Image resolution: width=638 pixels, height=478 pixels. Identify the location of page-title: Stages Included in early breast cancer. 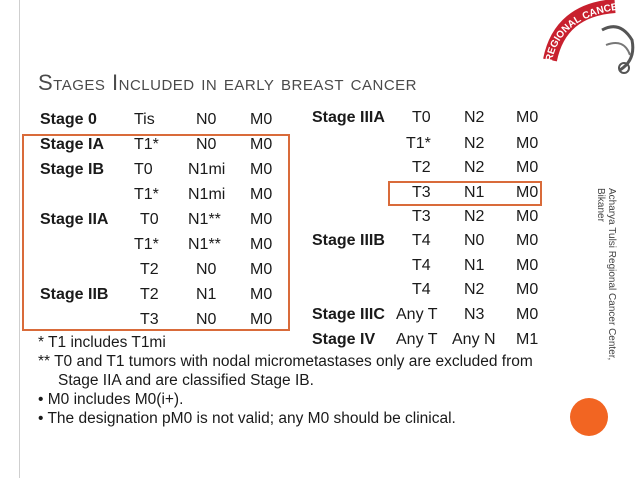
(228, 82).